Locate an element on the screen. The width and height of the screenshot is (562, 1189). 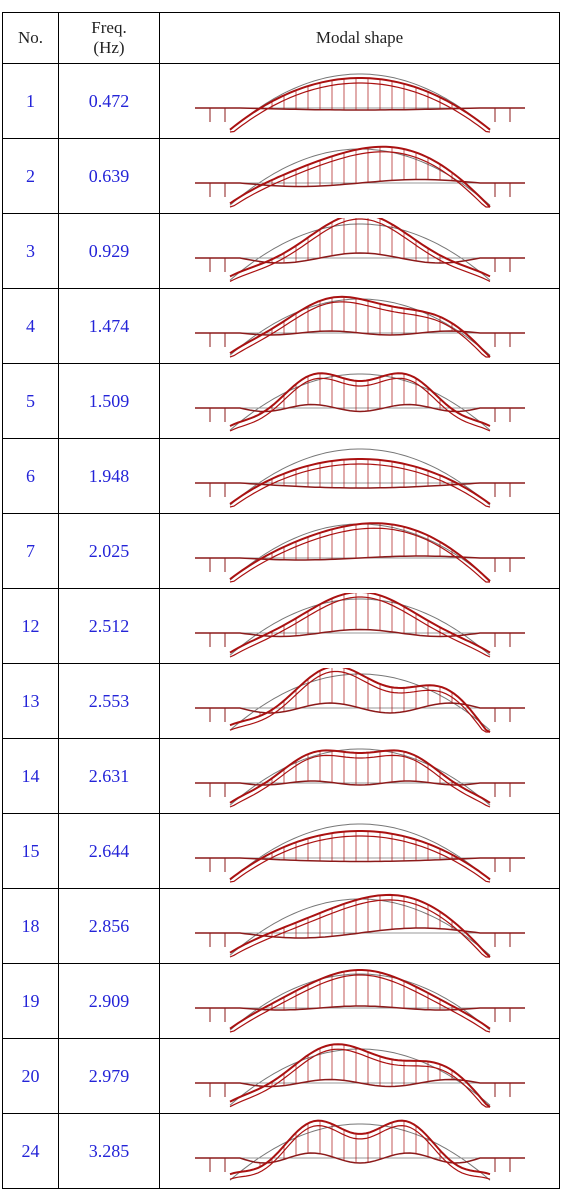
mode-number: 6 is located at coordinates (30, 476).